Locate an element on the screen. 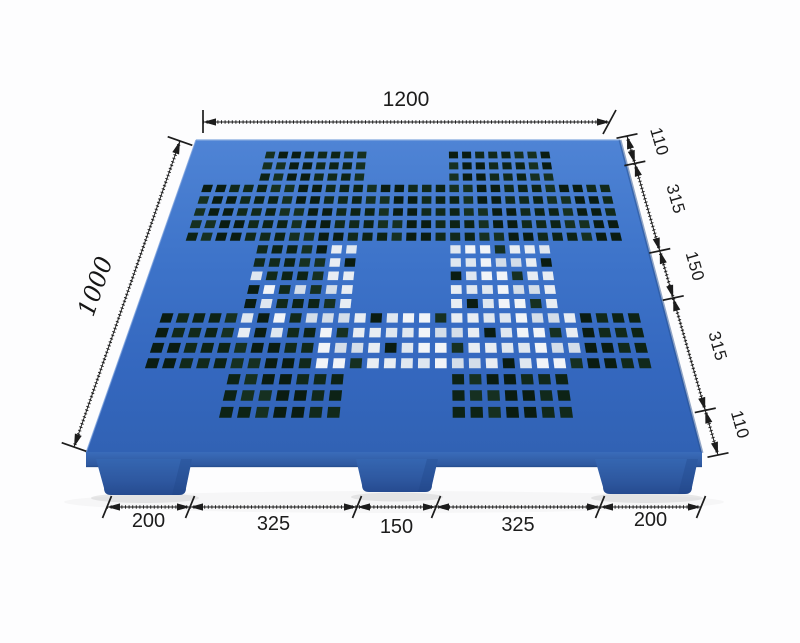  dim-bottom-label-2: 150 is located at coordinates (396, 527).